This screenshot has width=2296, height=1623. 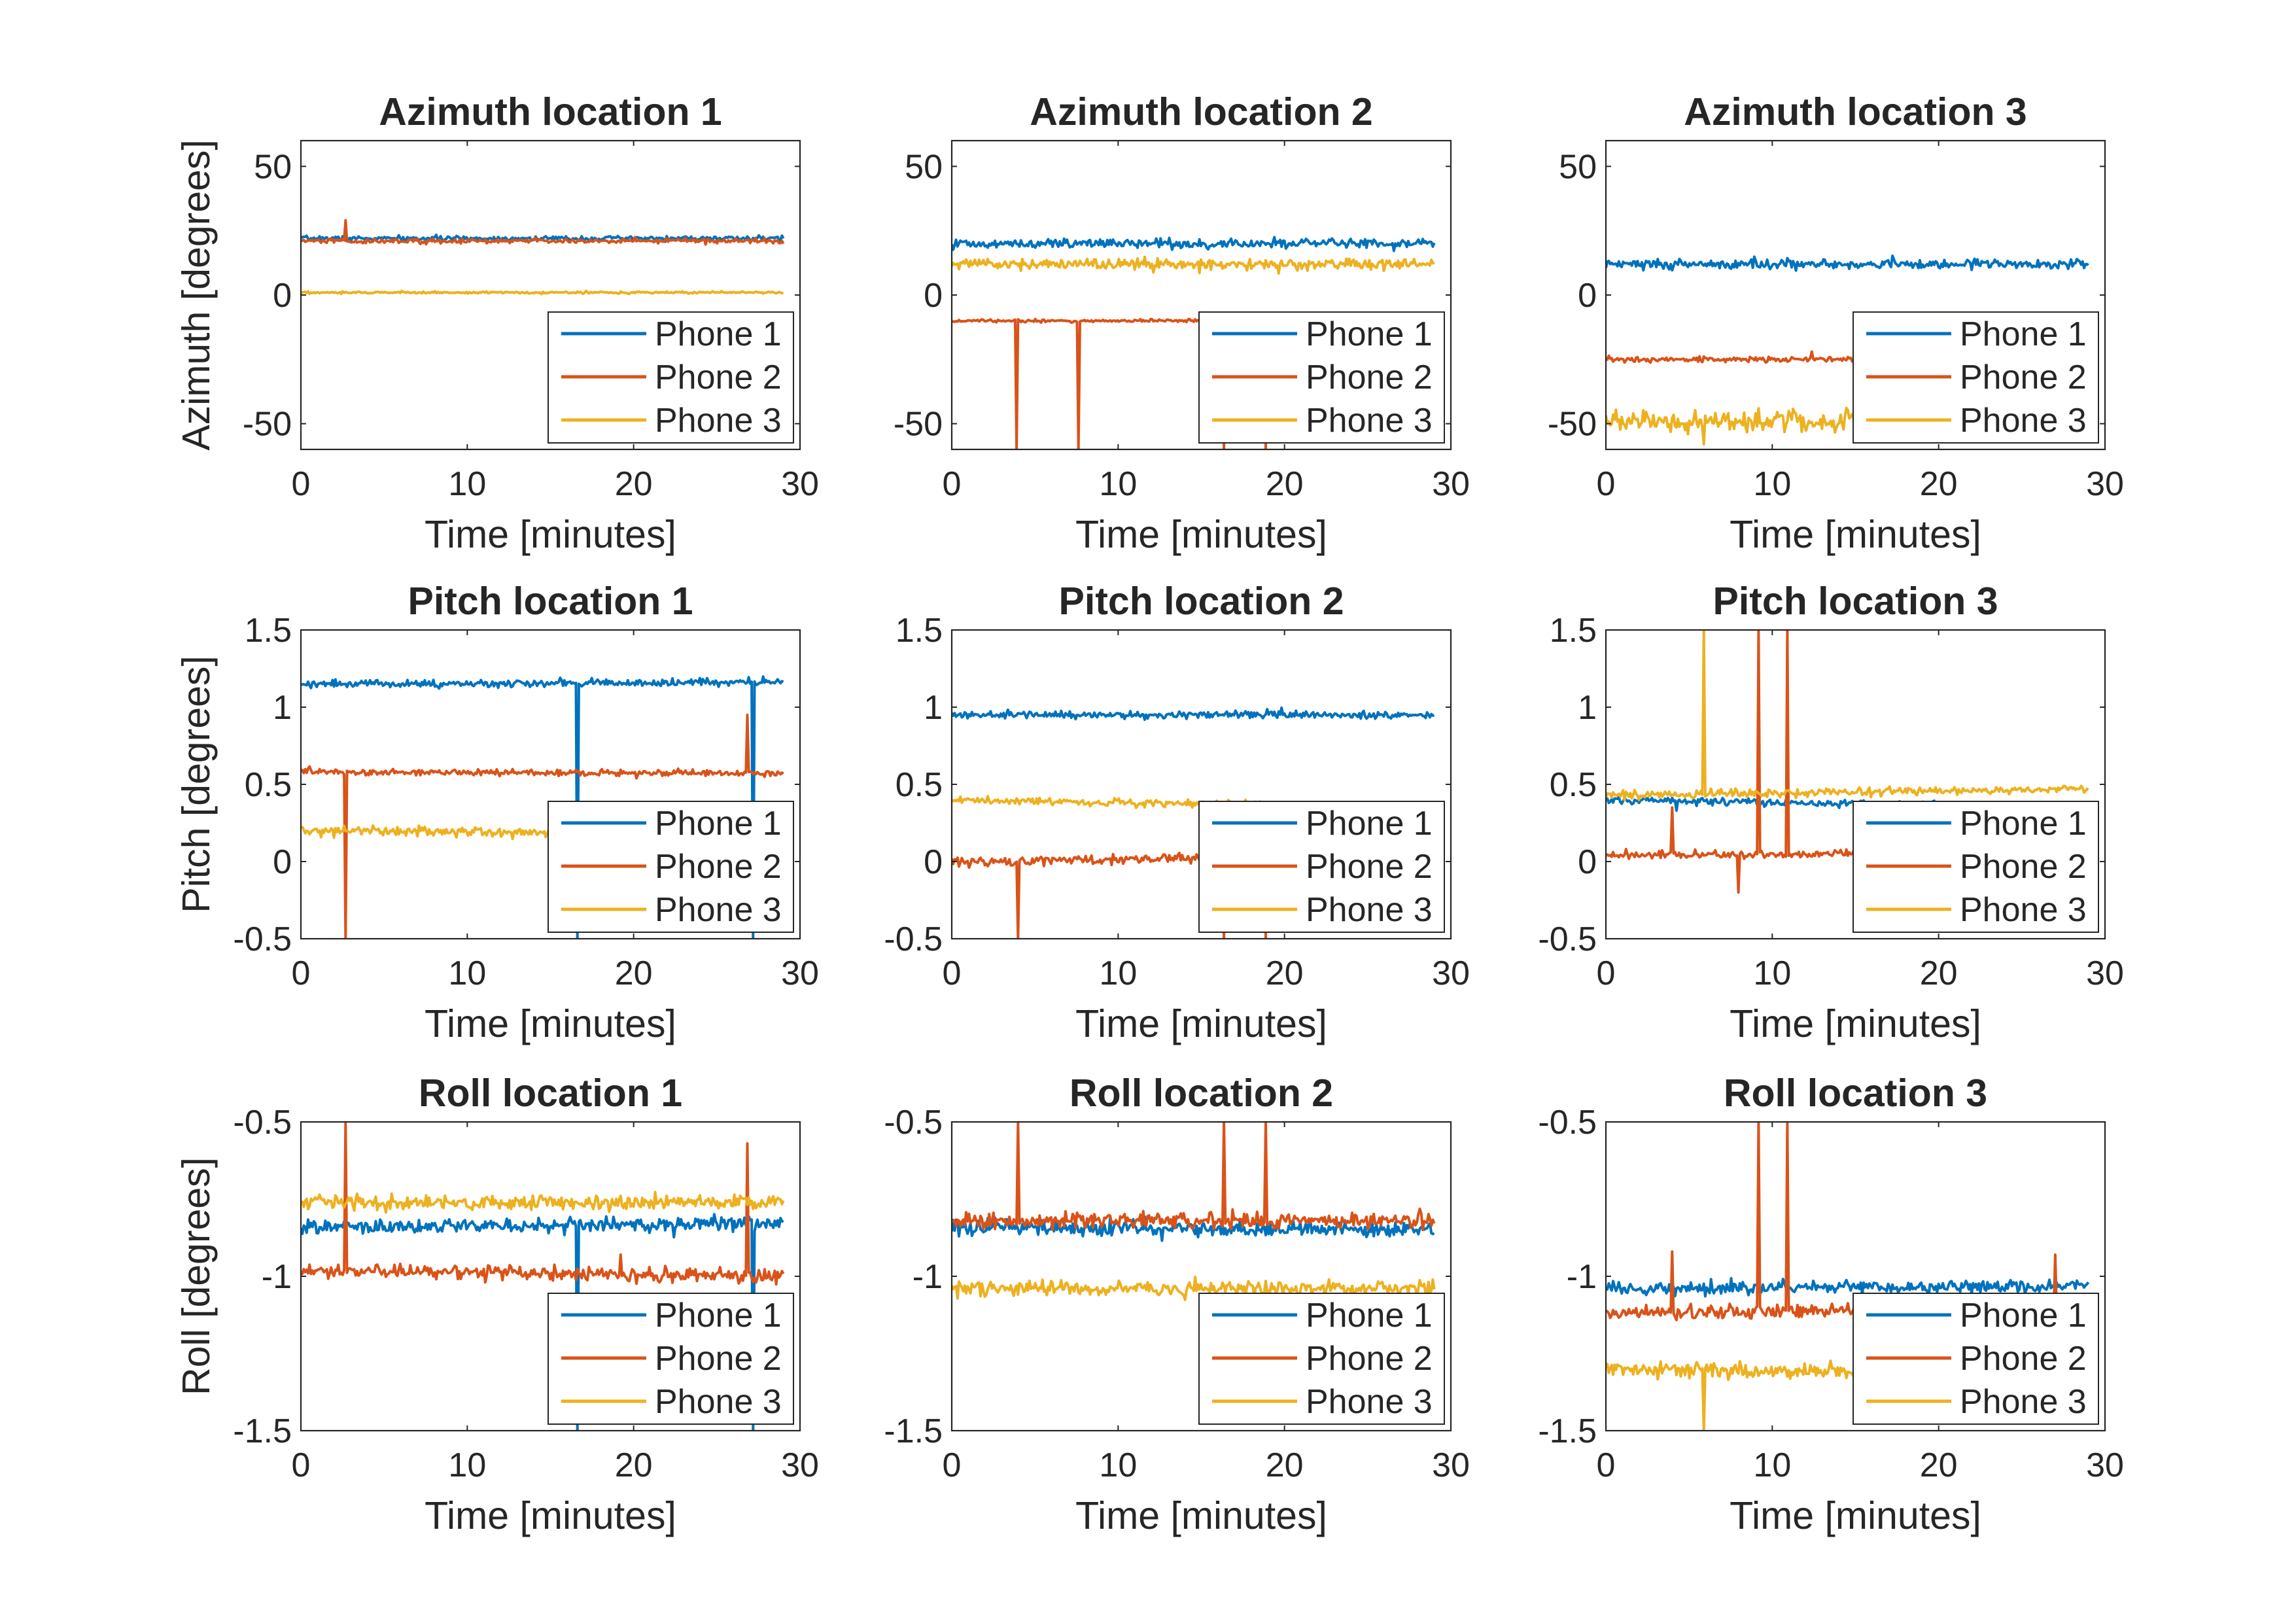 What do you see at coordinates (196, 784) in the screenshot?
I see `y-axis-label: Pitch [degrees]` at bounding box center [196, 784].